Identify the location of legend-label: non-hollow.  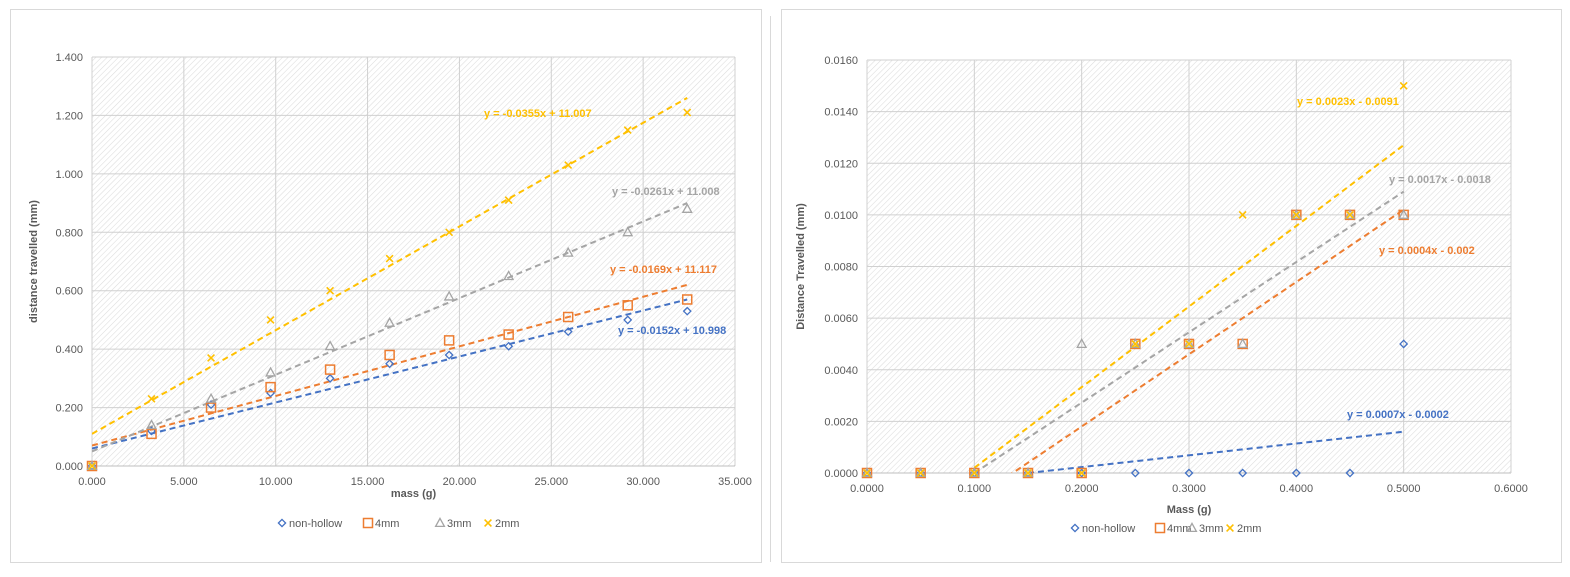
(1108, 529).